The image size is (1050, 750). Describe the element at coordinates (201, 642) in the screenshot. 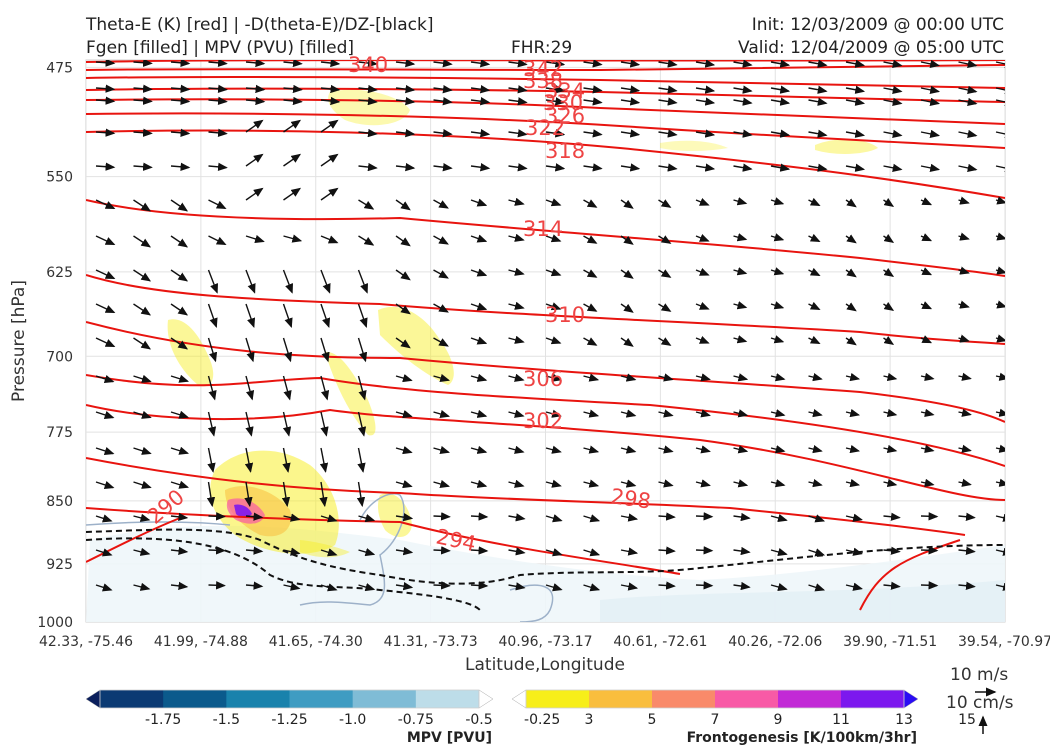

I see `x-tick-label: 41.99, -74.88` at that location.